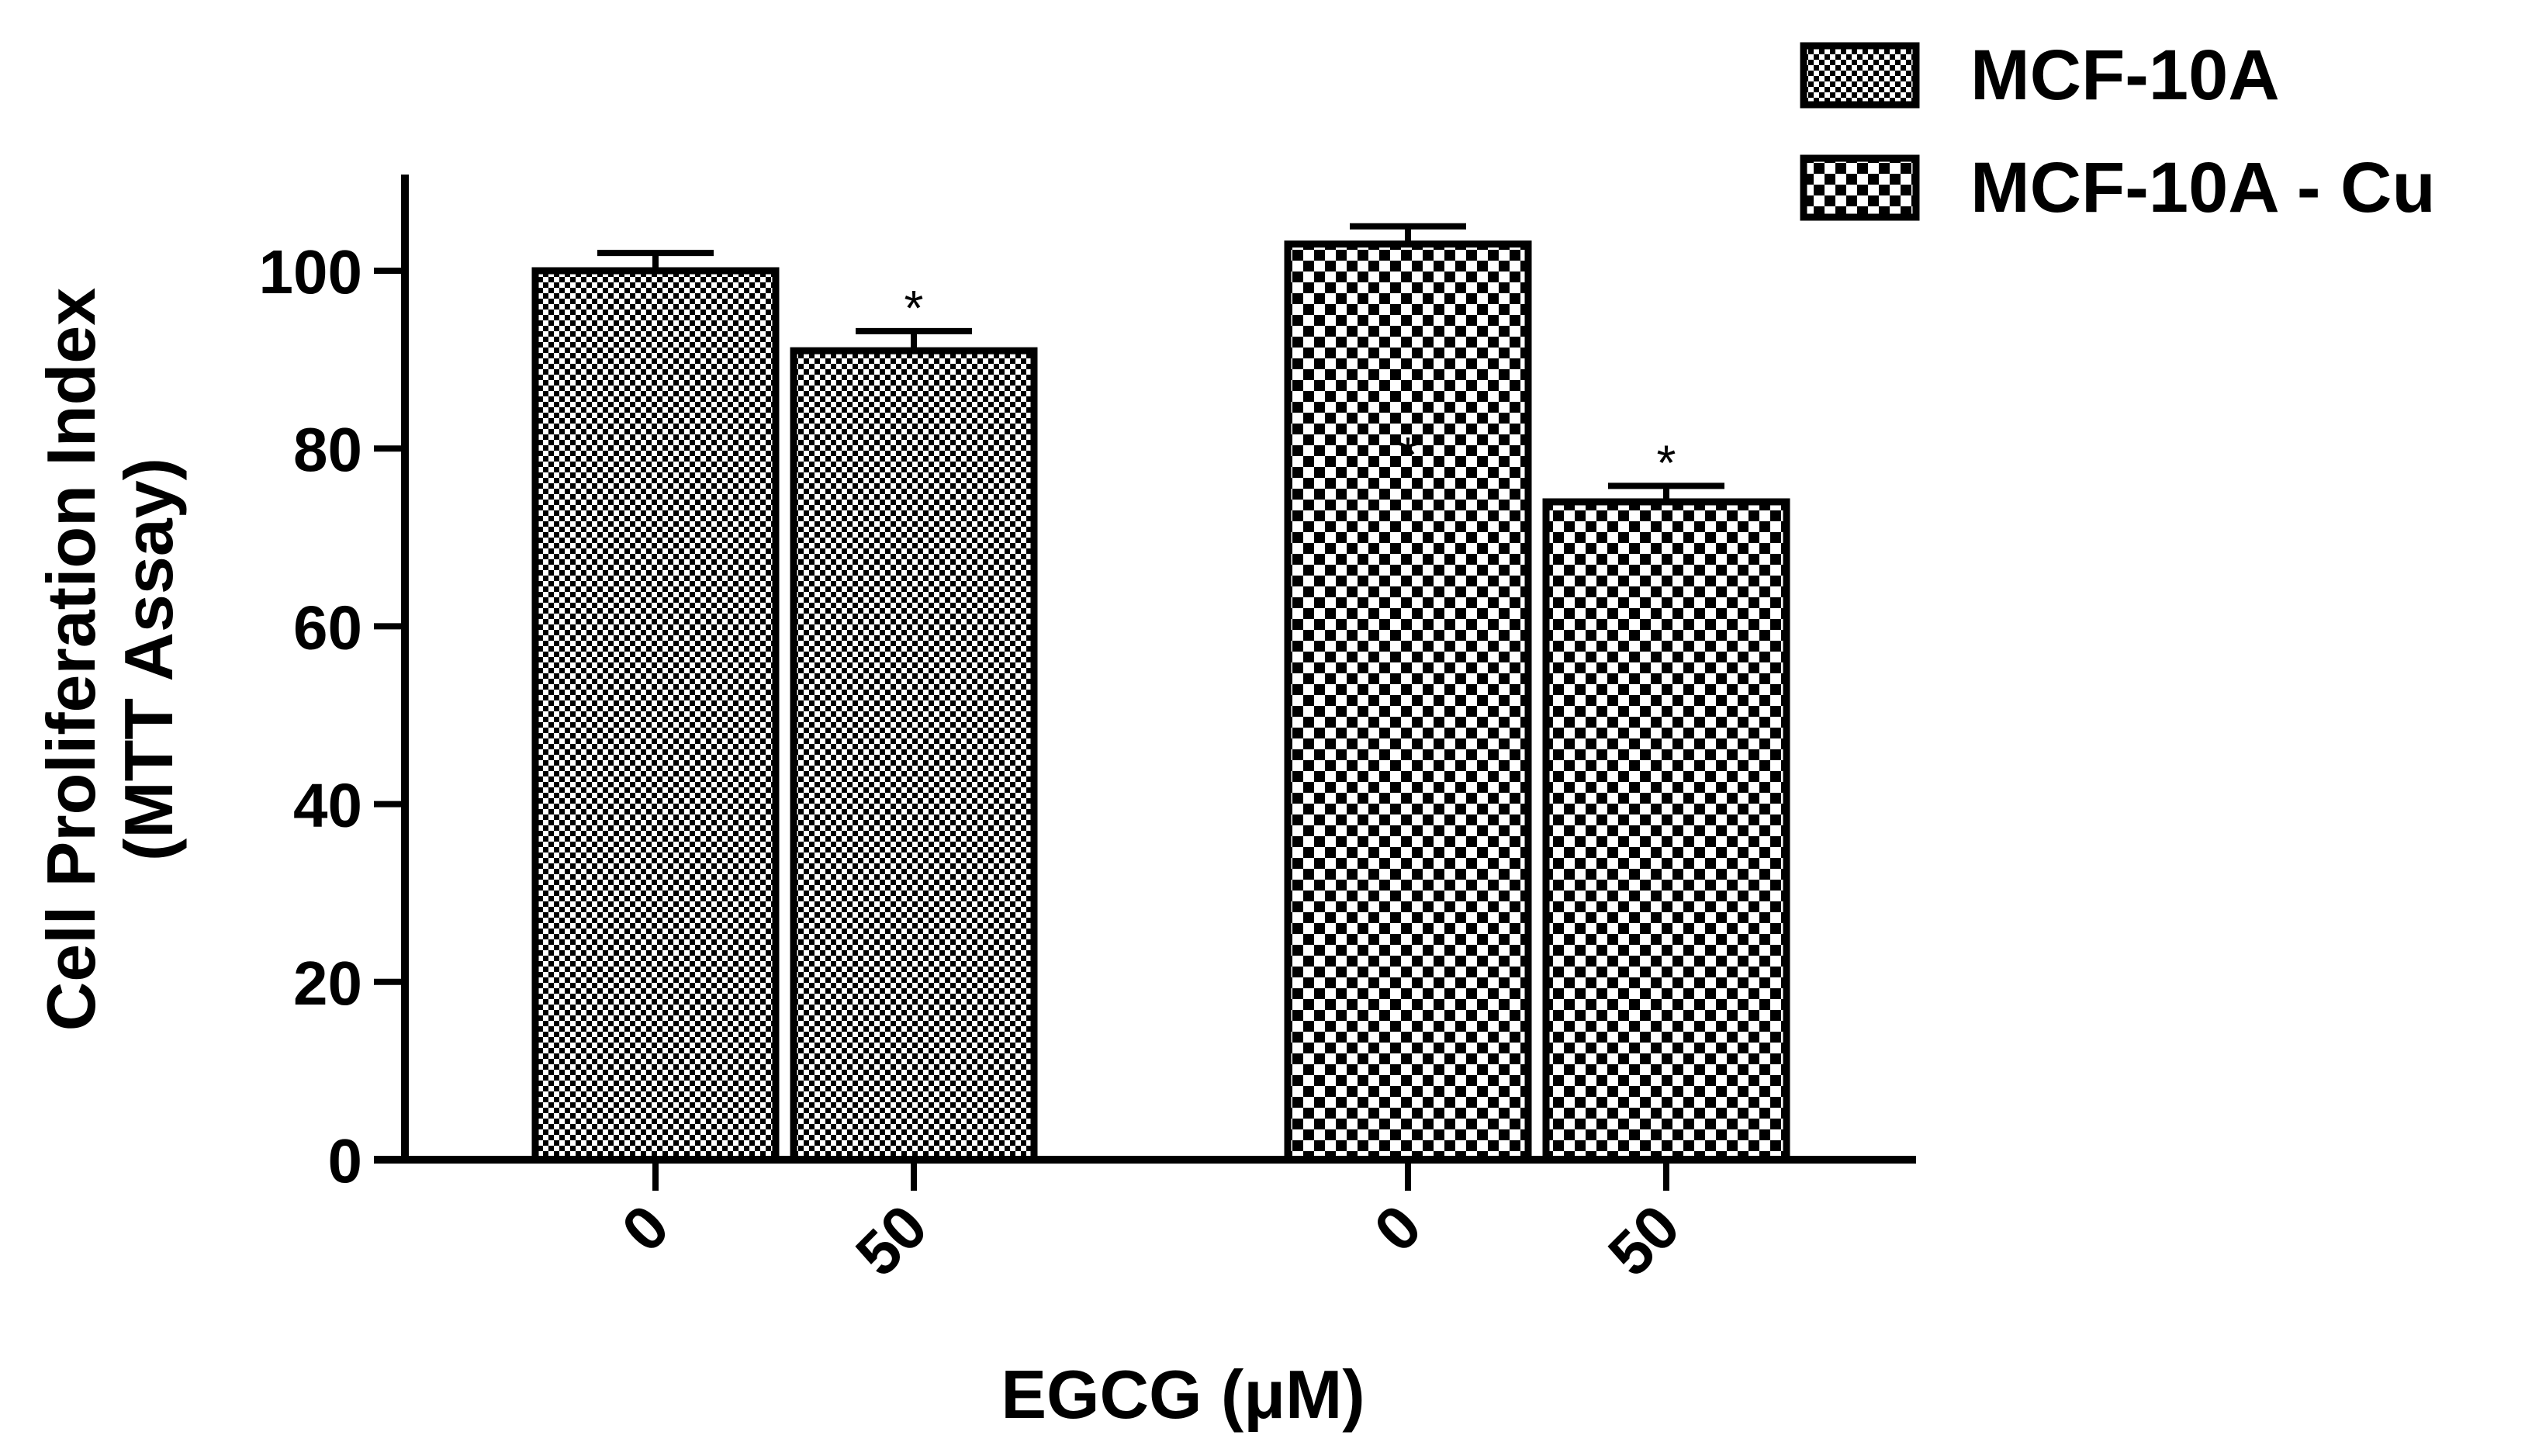  Describe the element at coordinates (2125, 75) in the screenshot. I see `legend-label-1: MCF-10A` at that location.